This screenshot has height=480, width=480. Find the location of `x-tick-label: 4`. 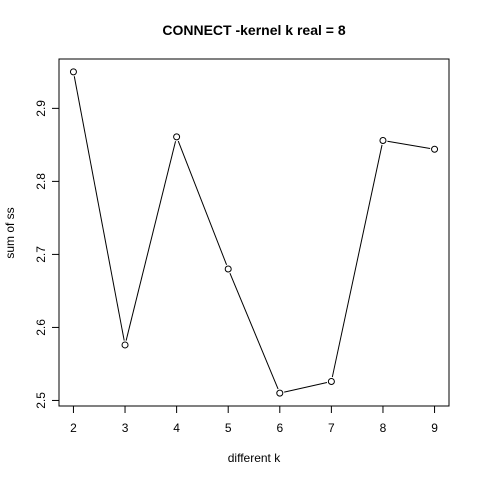

x-tick-label: 4 is located at coordinates (176, 428).